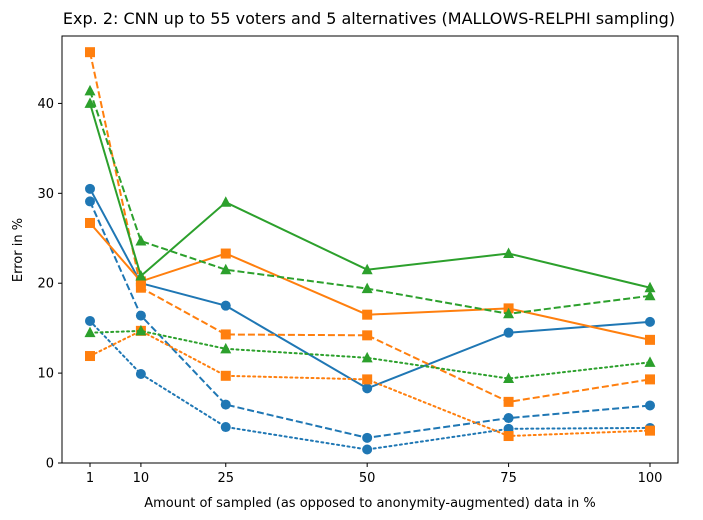  Describe the element at coordinates (367, 478) in the screenshot. I see `x-tick-label: 50` at that location.